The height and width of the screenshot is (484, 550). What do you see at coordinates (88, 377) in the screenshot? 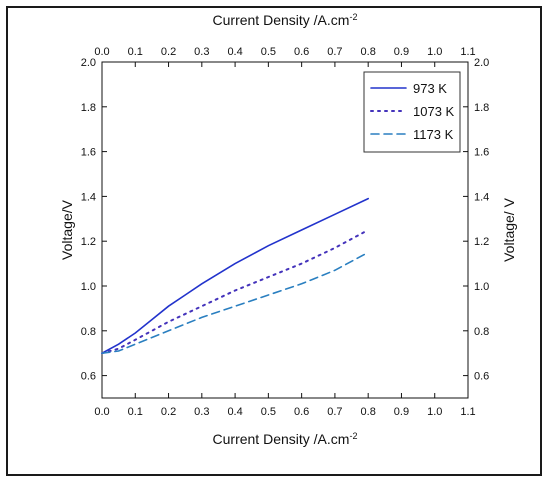
I see `y-tick-label-left: 0.6` at bounding box center [88, 377].